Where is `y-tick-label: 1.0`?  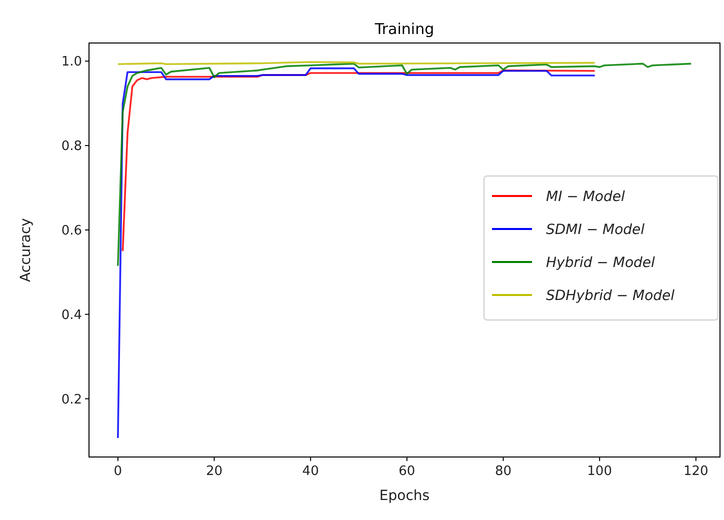 y-tick-label: 1.0 is located at coordinates (71, 62).